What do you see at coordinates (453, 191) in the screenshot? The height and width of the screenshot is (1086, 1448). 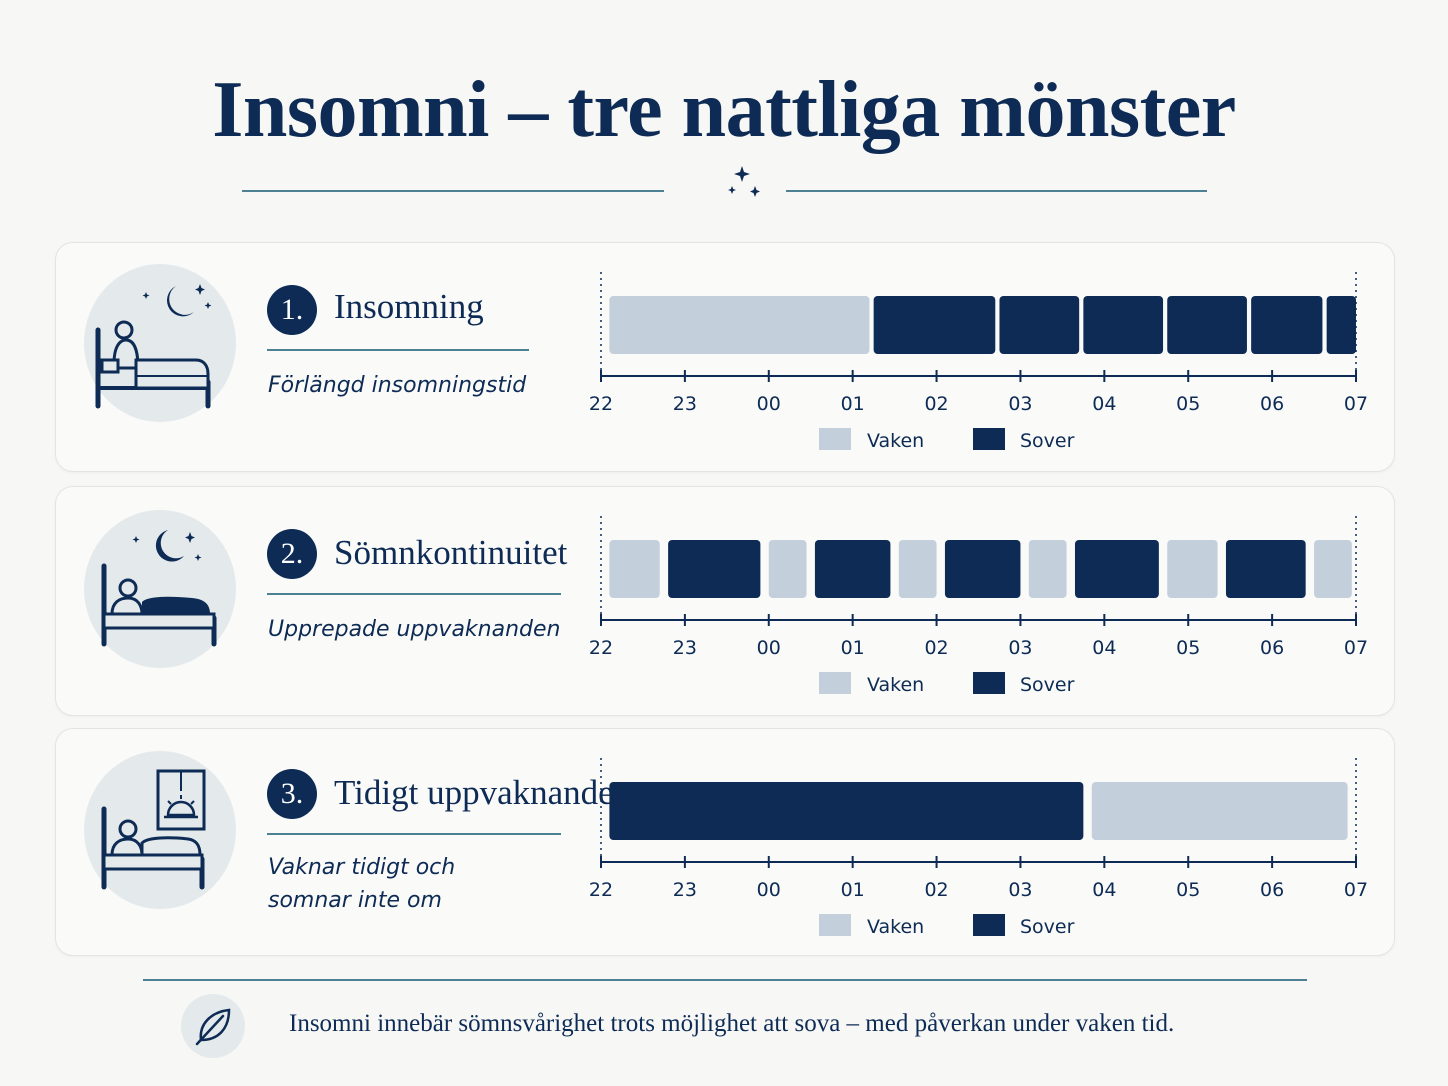 I see `title-divider-left` at bounding box center [453, 191].